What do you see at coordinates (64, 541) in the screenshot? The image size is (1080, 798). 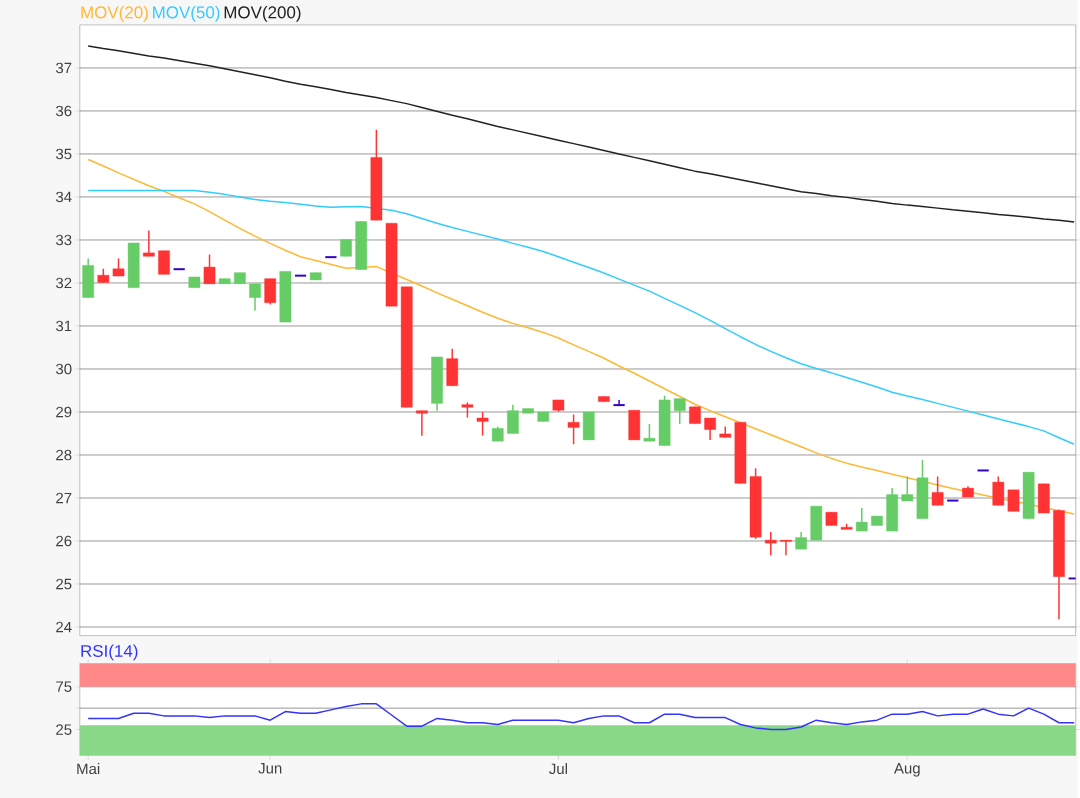 I see `y-tick-label: 26` at bounding box center [64, 541].